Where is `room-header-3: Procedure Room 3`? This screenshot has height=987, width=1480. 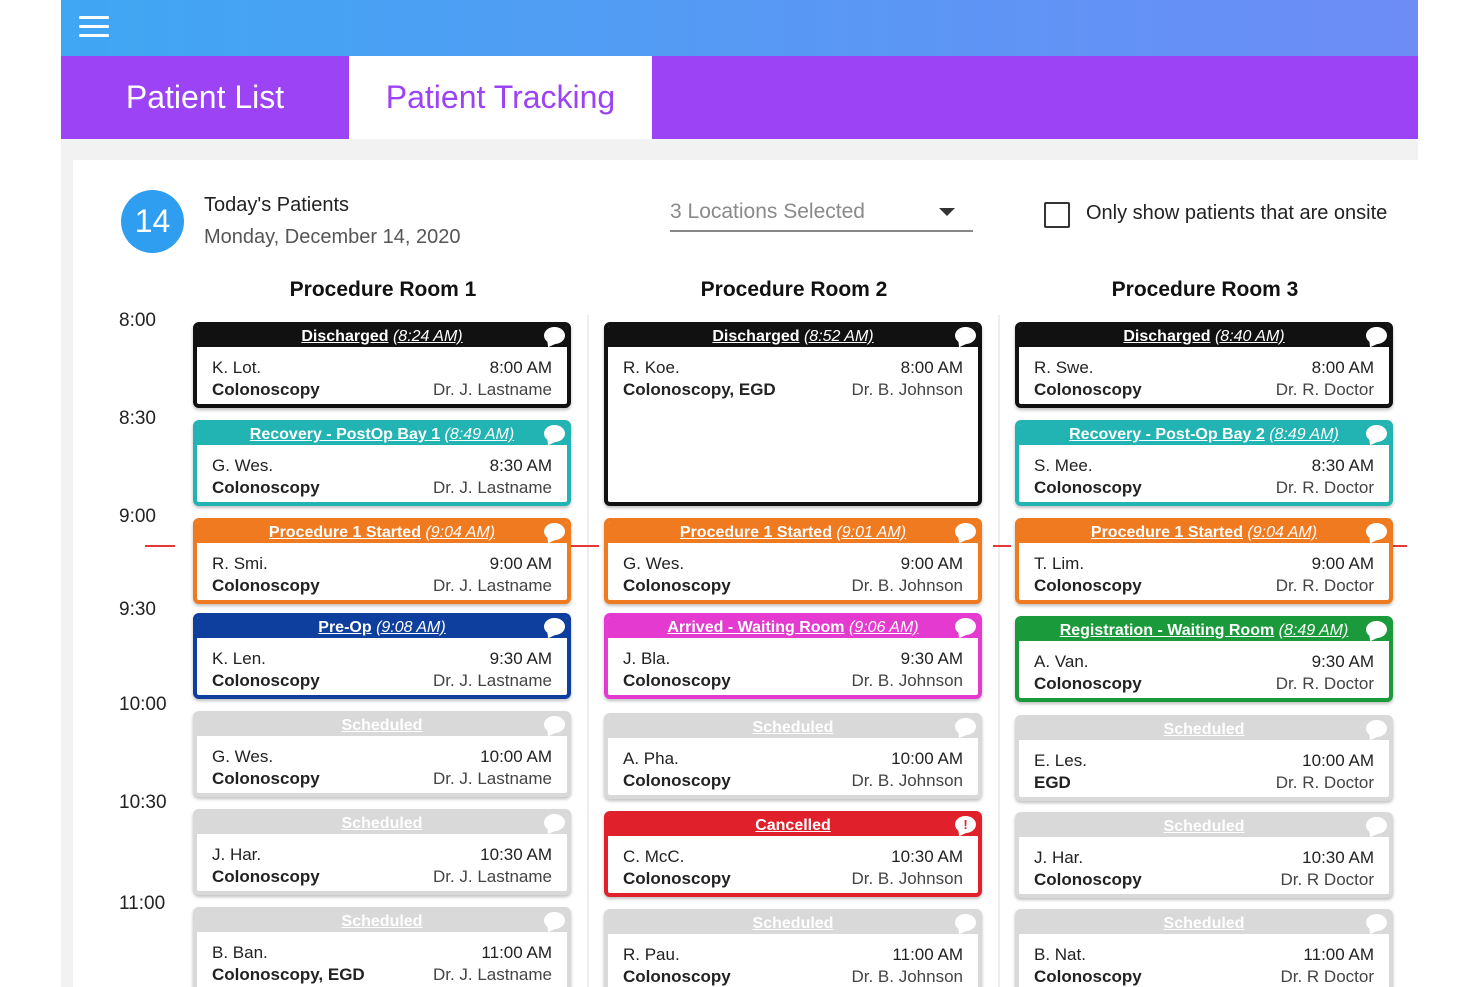 room-header-3: Procedure Room 3 is located at coordinates (1205, 289).